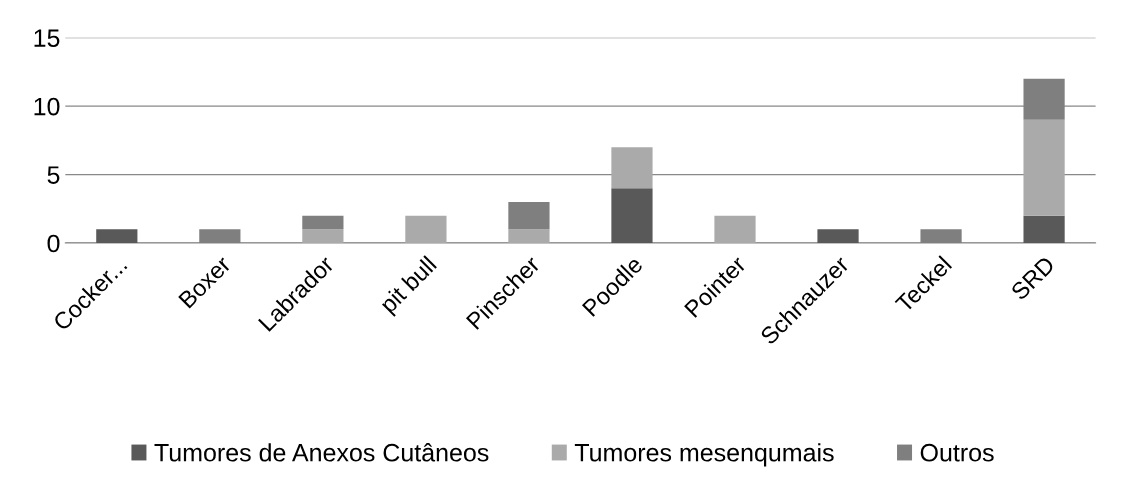 This screenshot has width=1126, height=489. Describe the element at coordinates (47, 106) in the screenshot. I see `y-tick-label: 10` at that location.